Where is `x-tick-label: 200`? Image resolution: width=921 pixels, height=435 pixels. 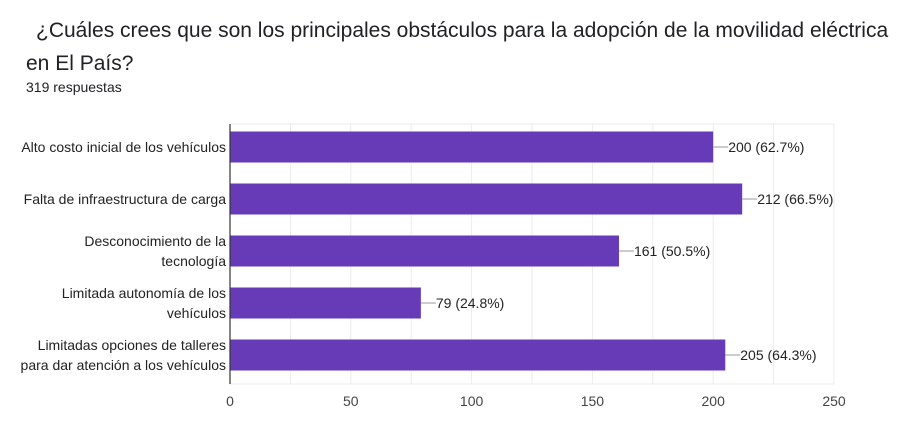
x-tick-label: 200 is located at coordinates (714, 401).